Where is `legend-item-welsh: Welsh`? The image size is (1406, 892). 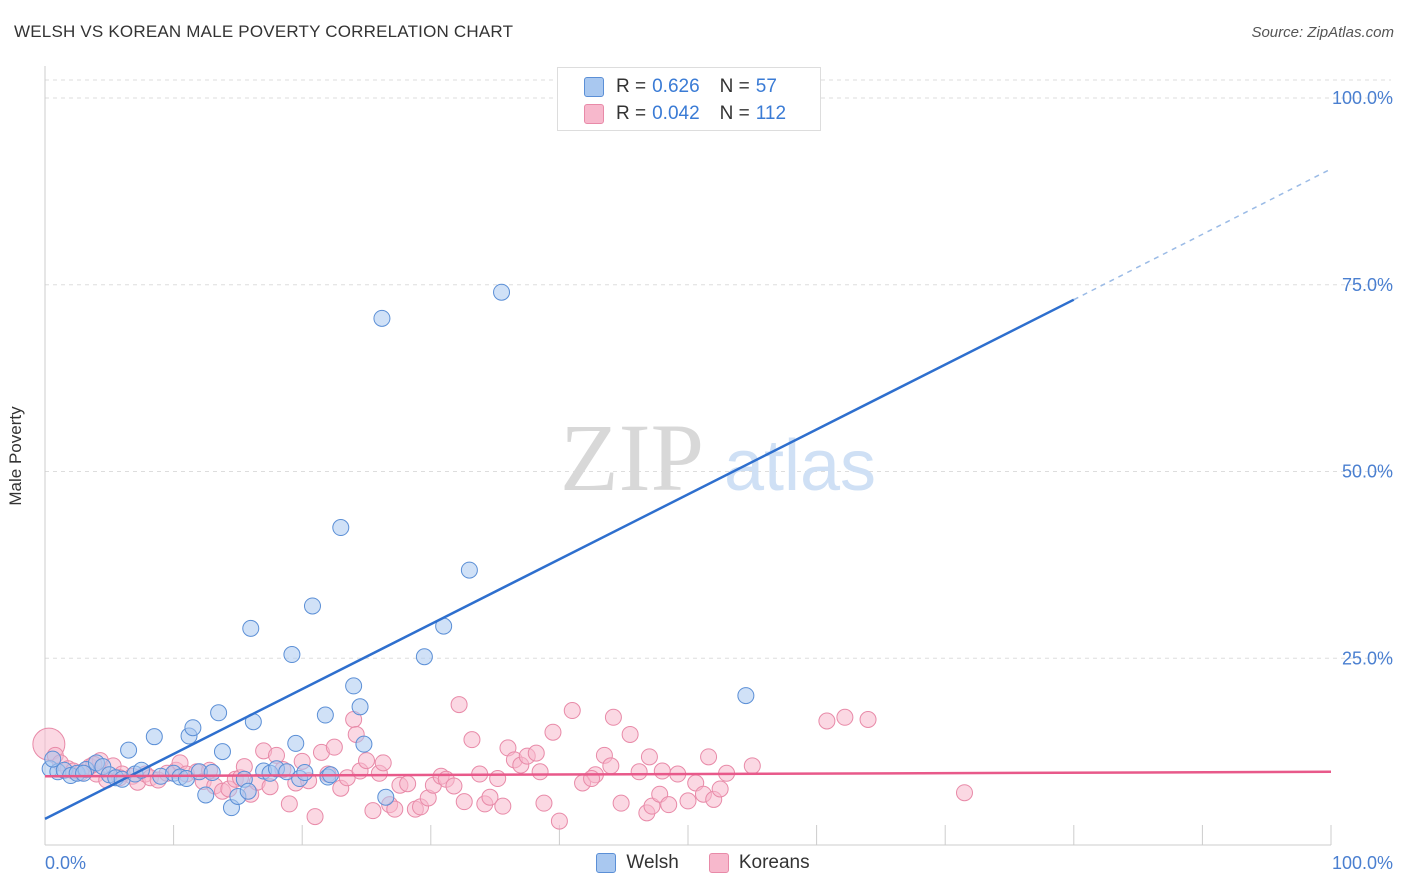
legend-item-welsh: Welsh is located at coordinates (637, 863).